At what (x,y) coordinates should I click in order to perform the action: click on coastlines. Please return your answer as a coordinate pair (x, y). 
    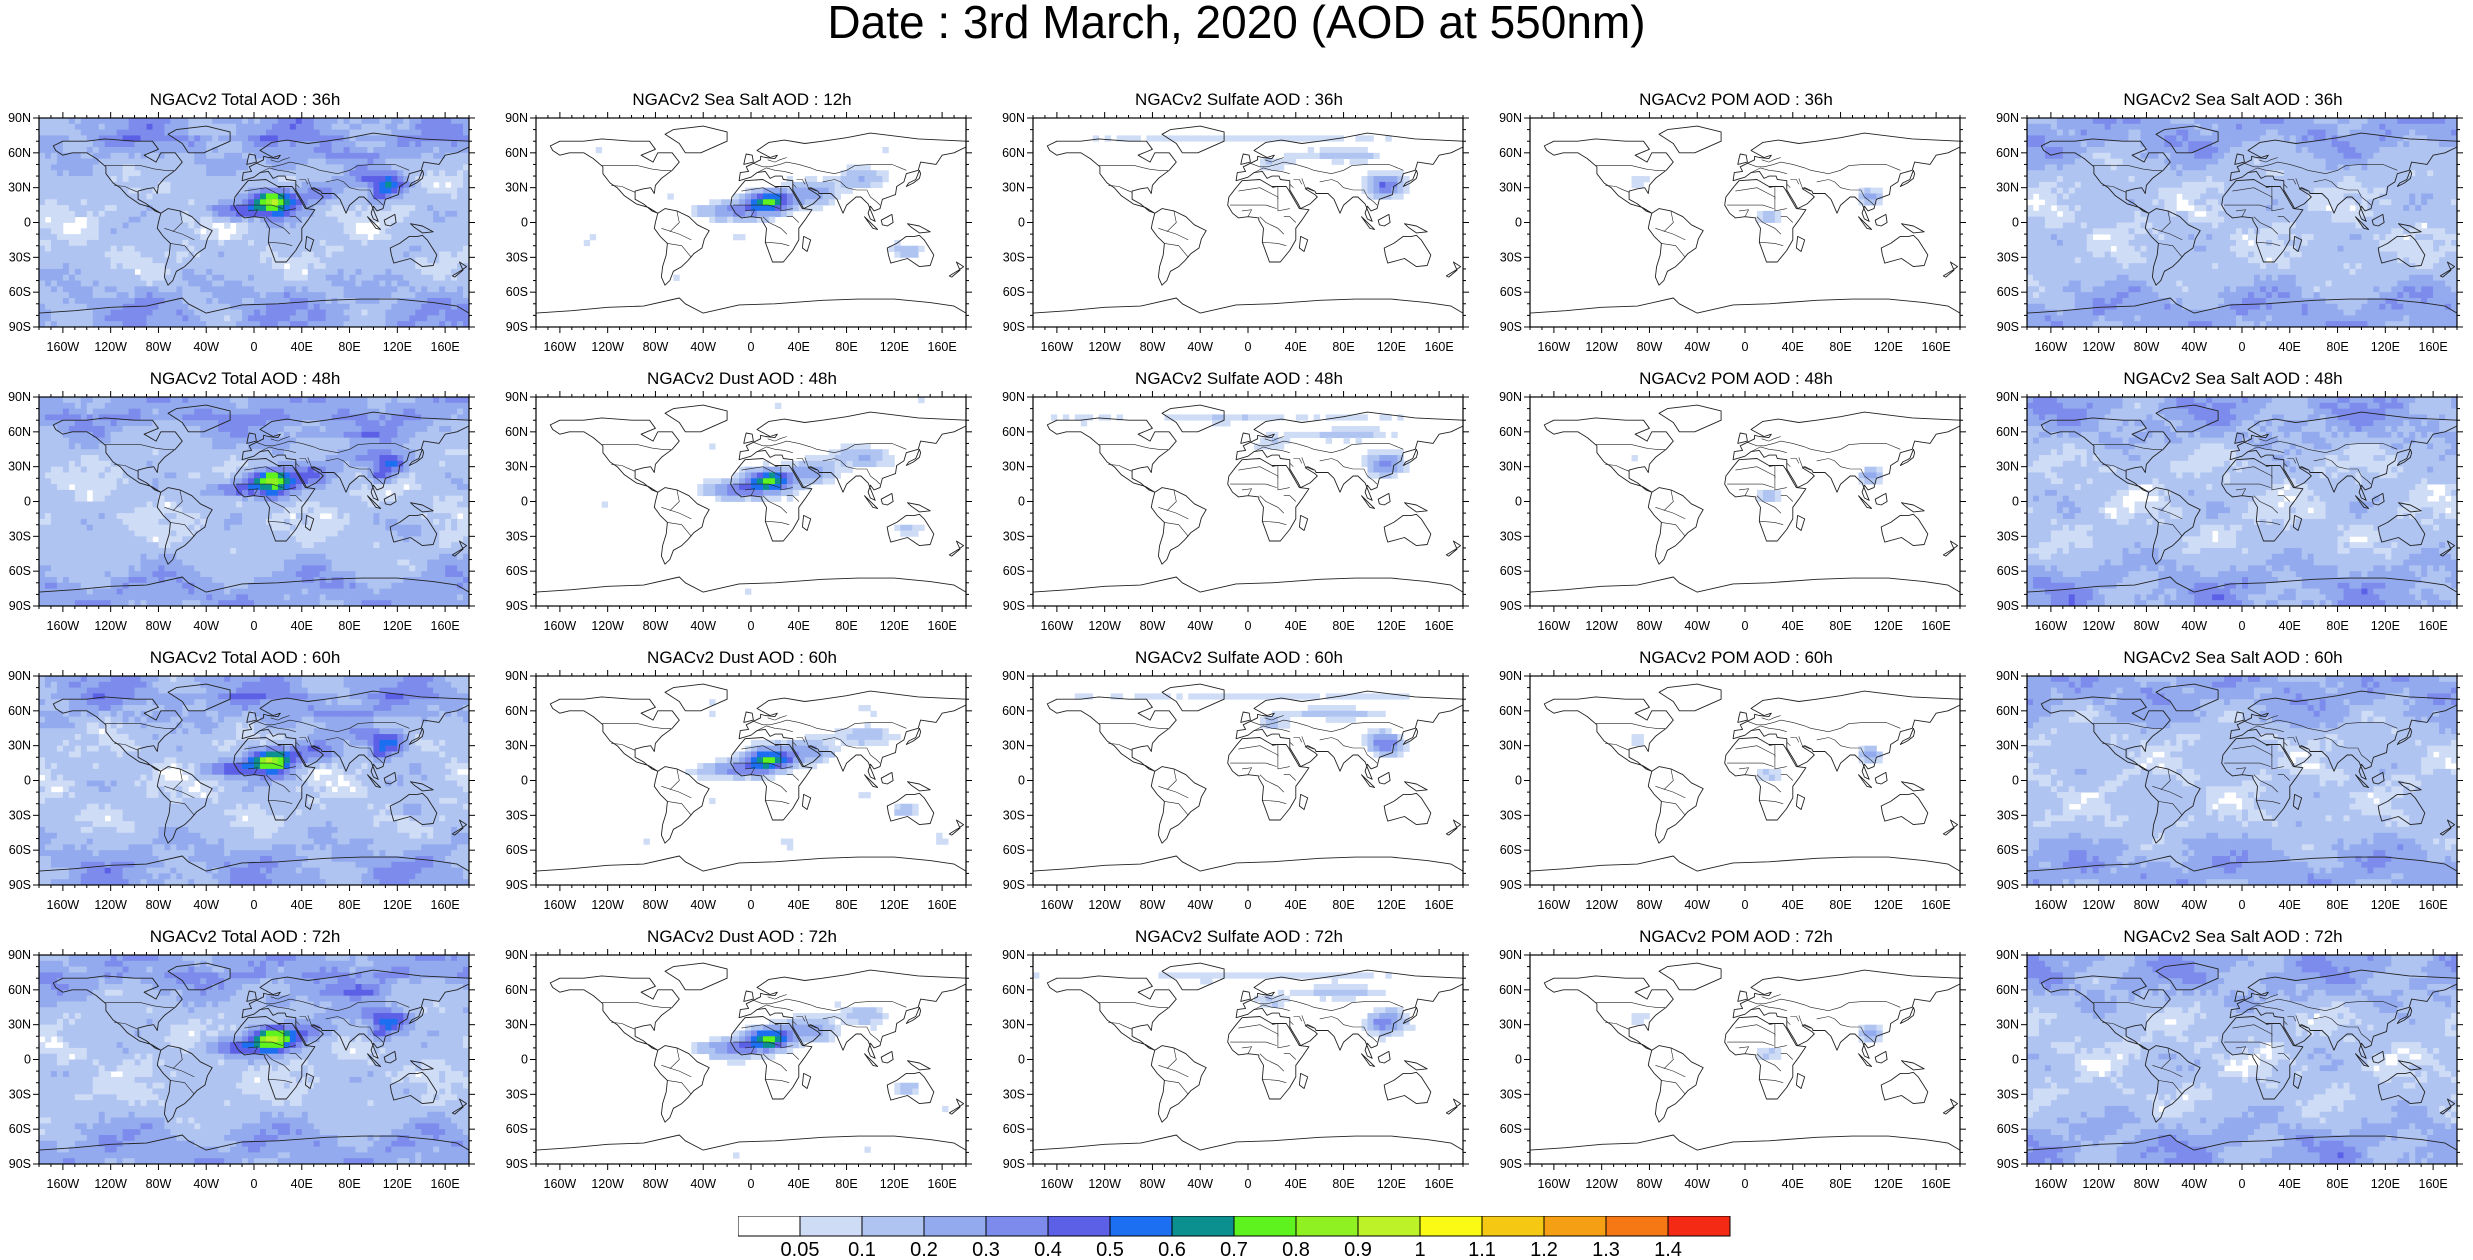
    Looking at the image, I should click on (254, 505).